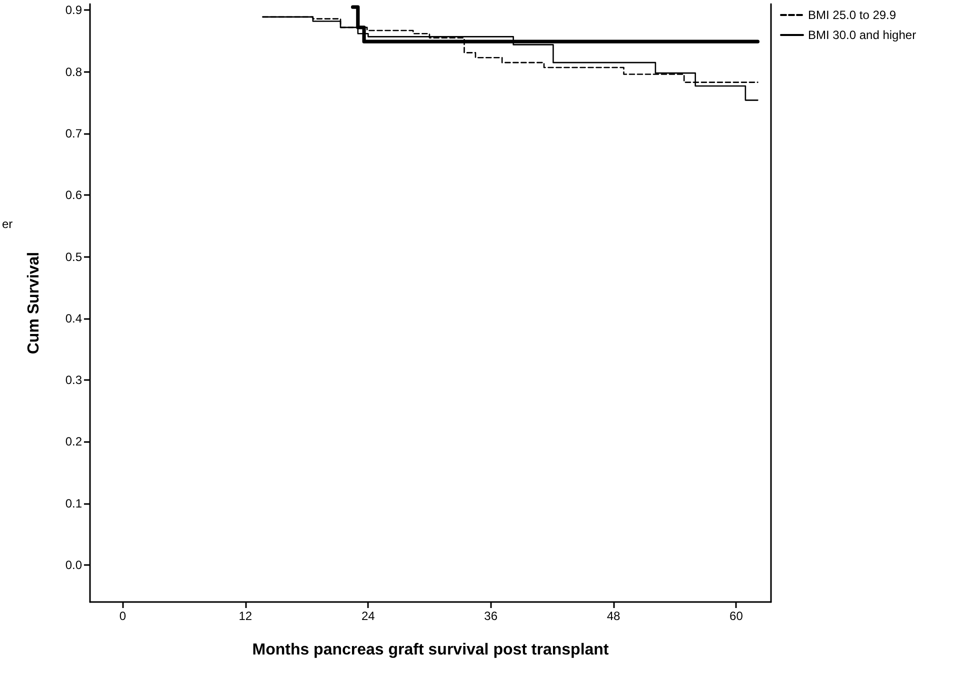 This screenshot has height=680, width=964. Describe the element at coordinates (852, 15) in the screenshot. I see `legend-label: BMI 25.0 to 29.9` at that location.